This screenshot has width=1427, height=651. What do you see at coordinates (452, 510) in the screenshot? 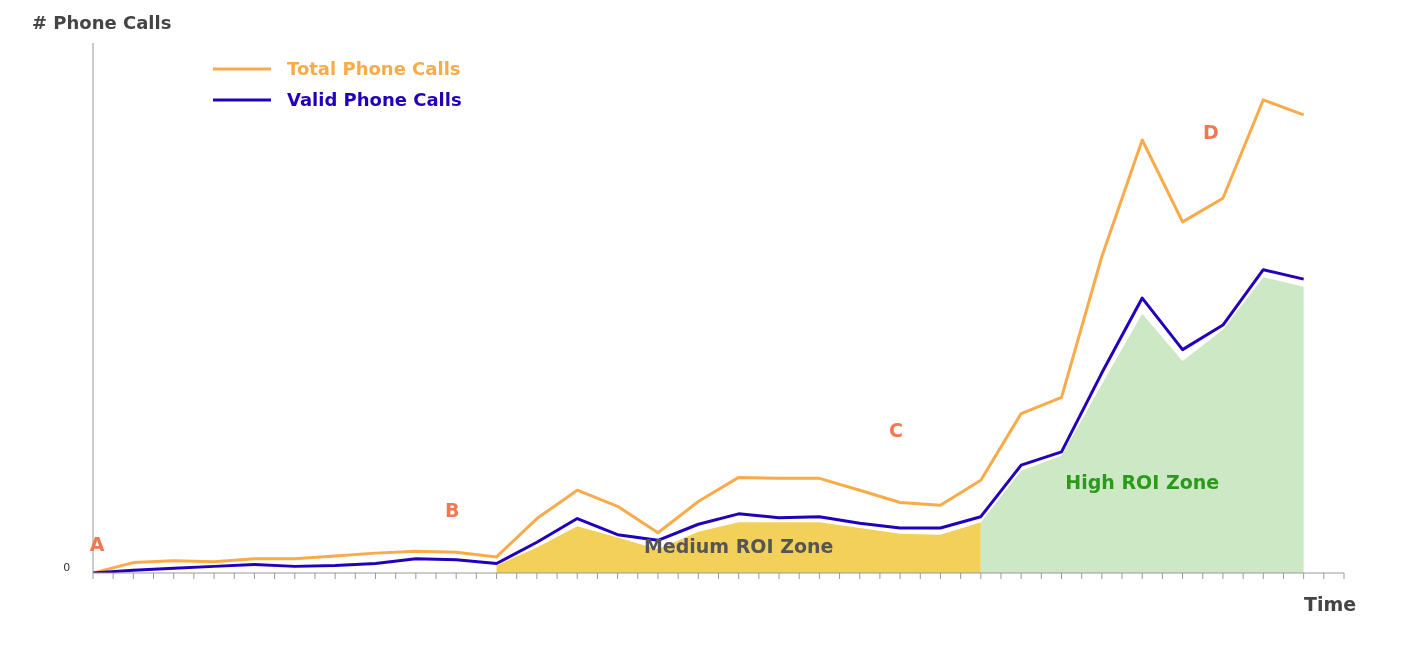
I see `annotation: B` at bounding box center [452, 510].